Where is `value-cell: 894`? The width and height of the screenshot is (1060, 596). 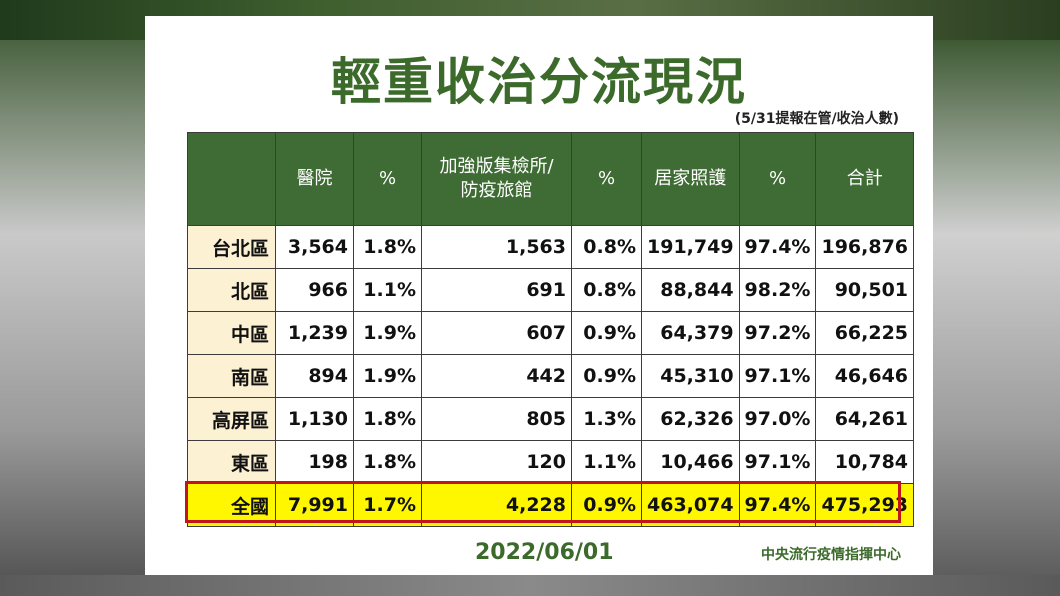 value-cell: 894 is located at coordinates (314, 376).